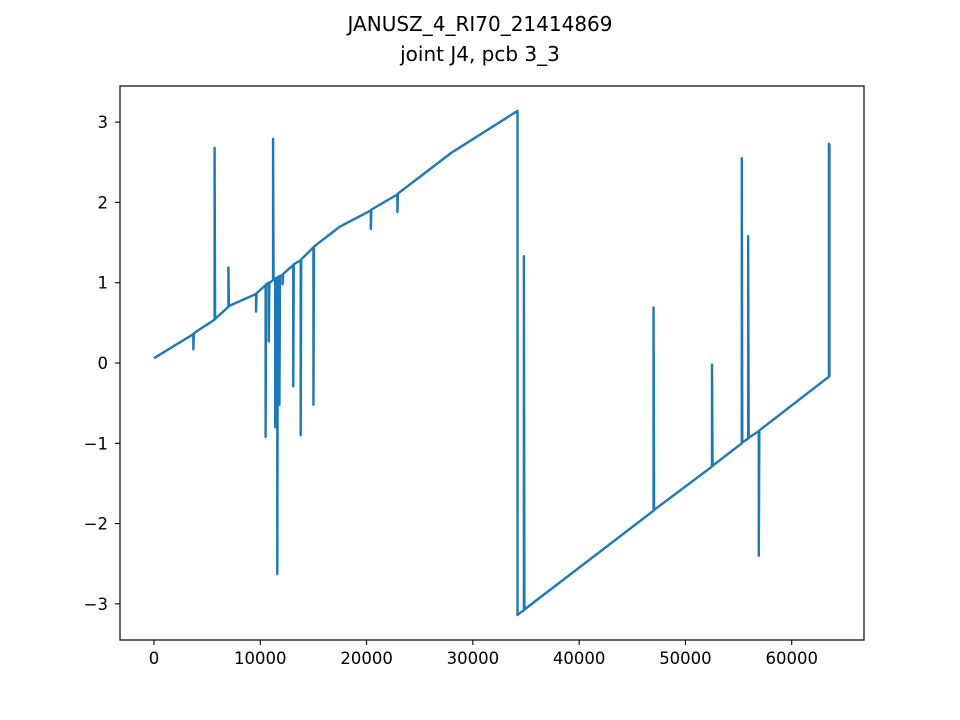 Image resolution: width=960 pixels, height=720 pixels. What do you see at coordinates (103, 283) in the screenshot?
I see `y-tick-label: 1` at bounding box center [103, 283].